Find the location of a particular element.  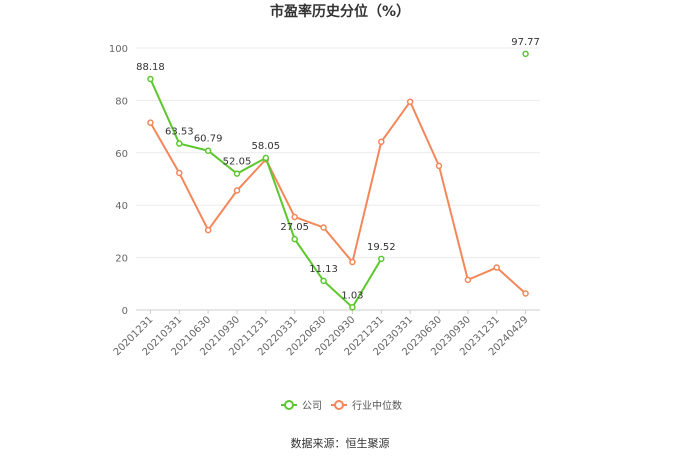

chart-title: 市盈率历史分位（%） is located at coordinates (340, 11).